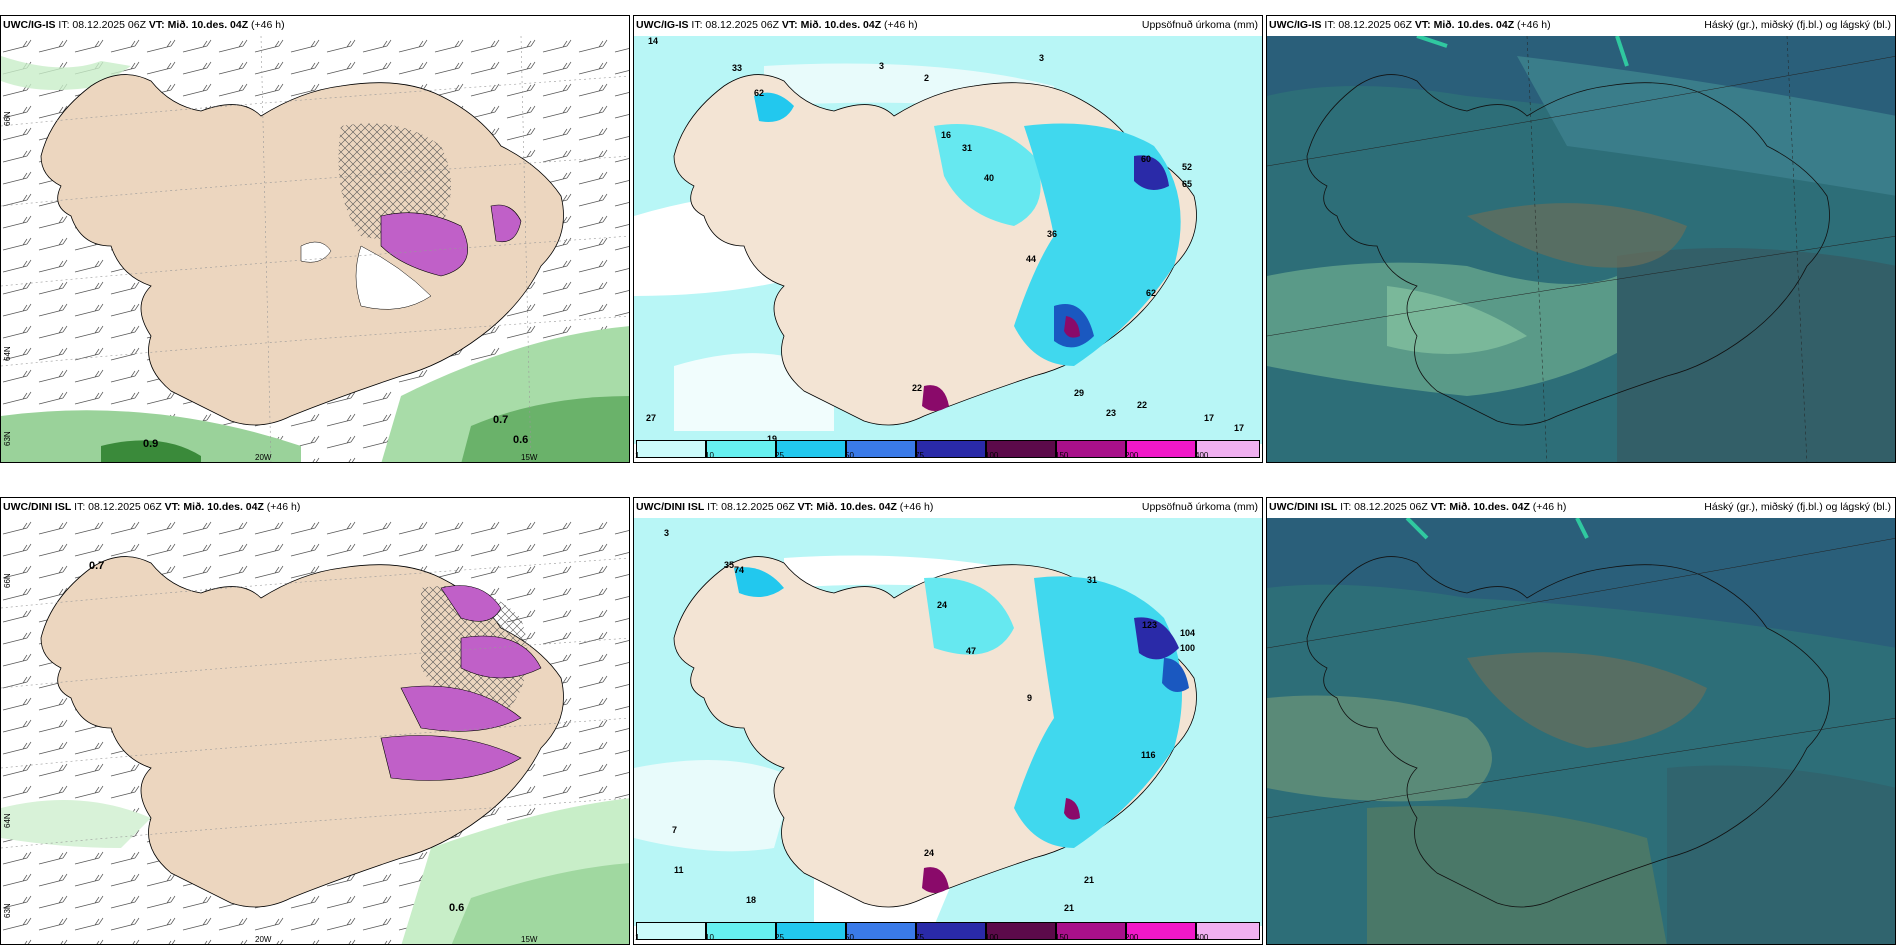 The image size is (1900, 950). Describe the element at coordinates (529, 457) in the screenshot. I see `lon-label: 15W` at that location.